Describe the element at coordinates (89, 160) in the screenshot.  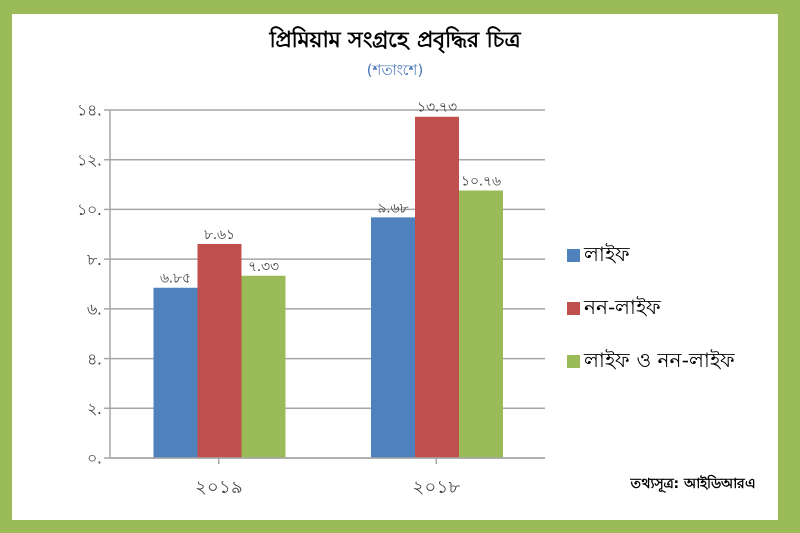
I see `y-tick-label: ১২.` at that location.